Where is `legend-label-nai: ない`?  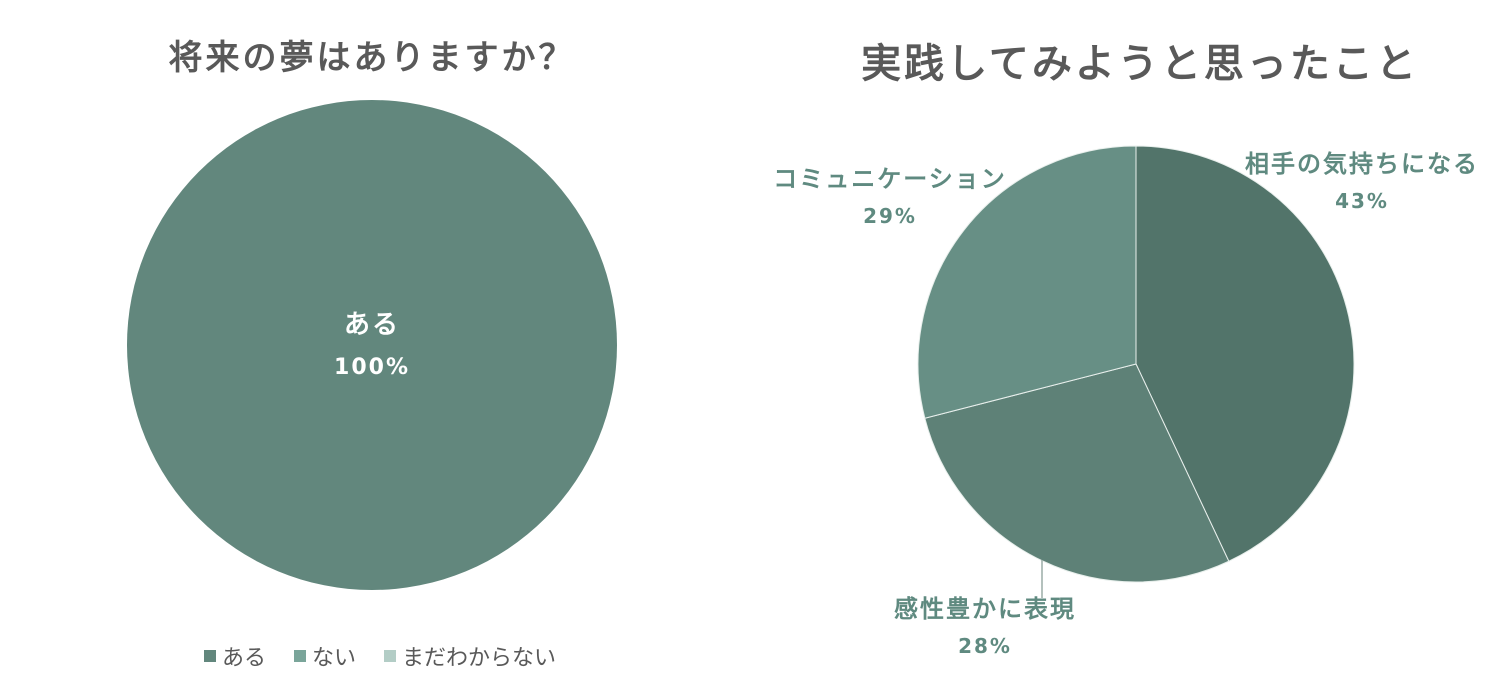 legend-label-nai: ない is located at coordinates (333, 658).